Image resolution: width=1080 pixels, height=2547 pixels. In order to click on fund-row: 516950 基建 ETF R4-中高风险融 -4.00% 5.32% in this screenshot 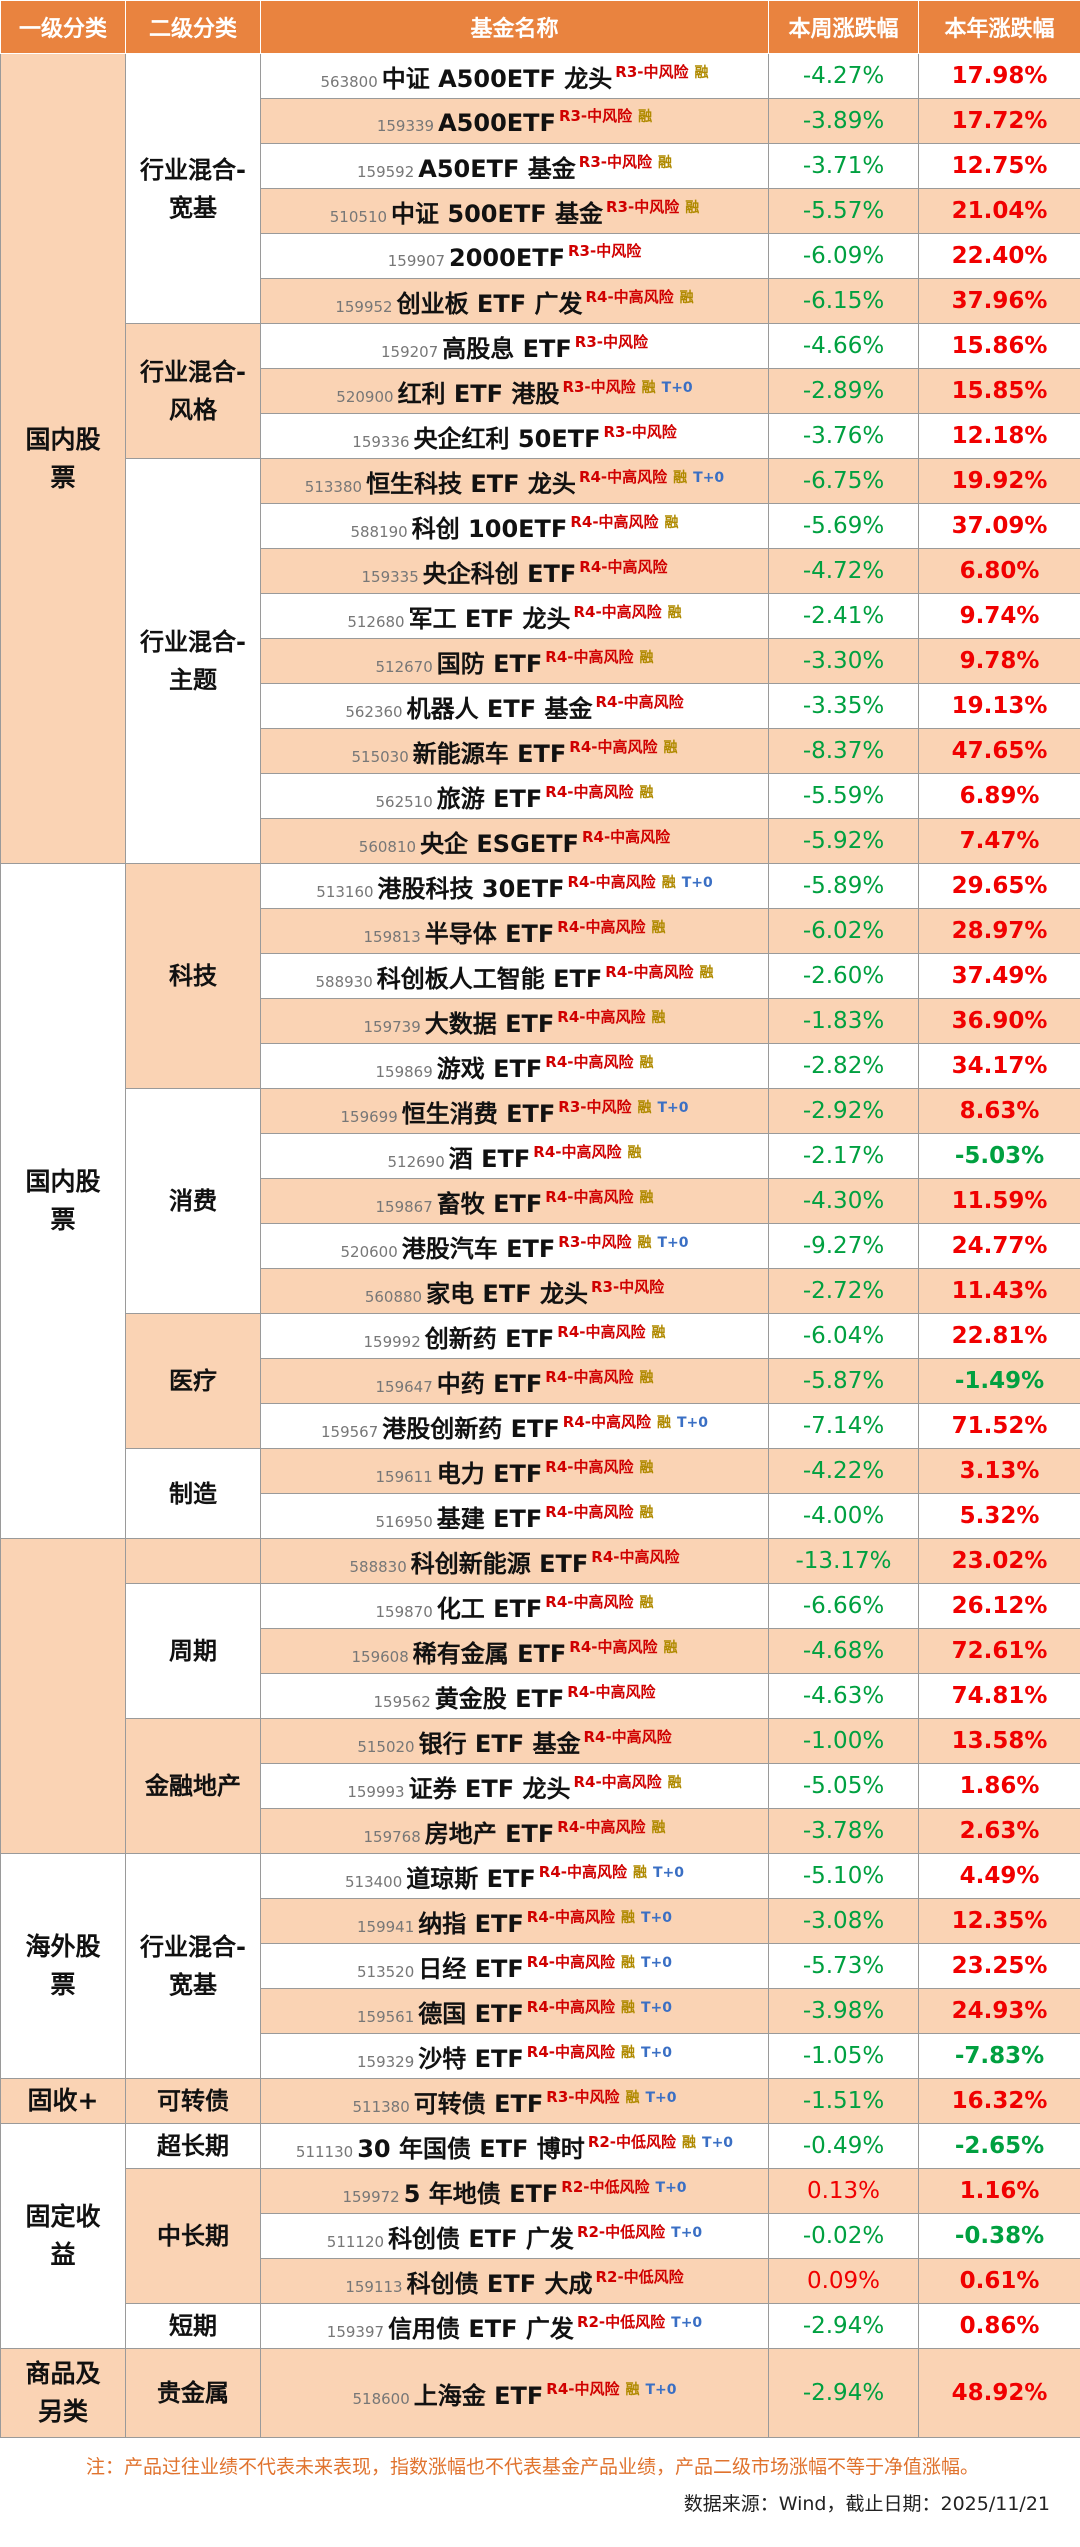, I will do `click(540, 1516)`.